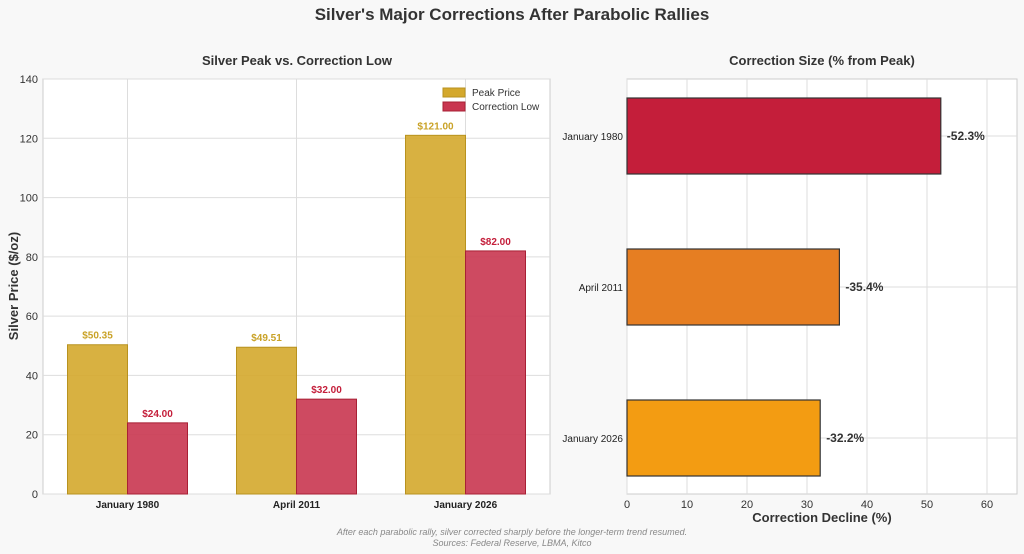 The height and width of the screenshot is (554, 1024). What do you see at coordinates (845, 438) in the screenshot?
I see `bar-data-label: -32.2%` at bounding box center [845, 438].